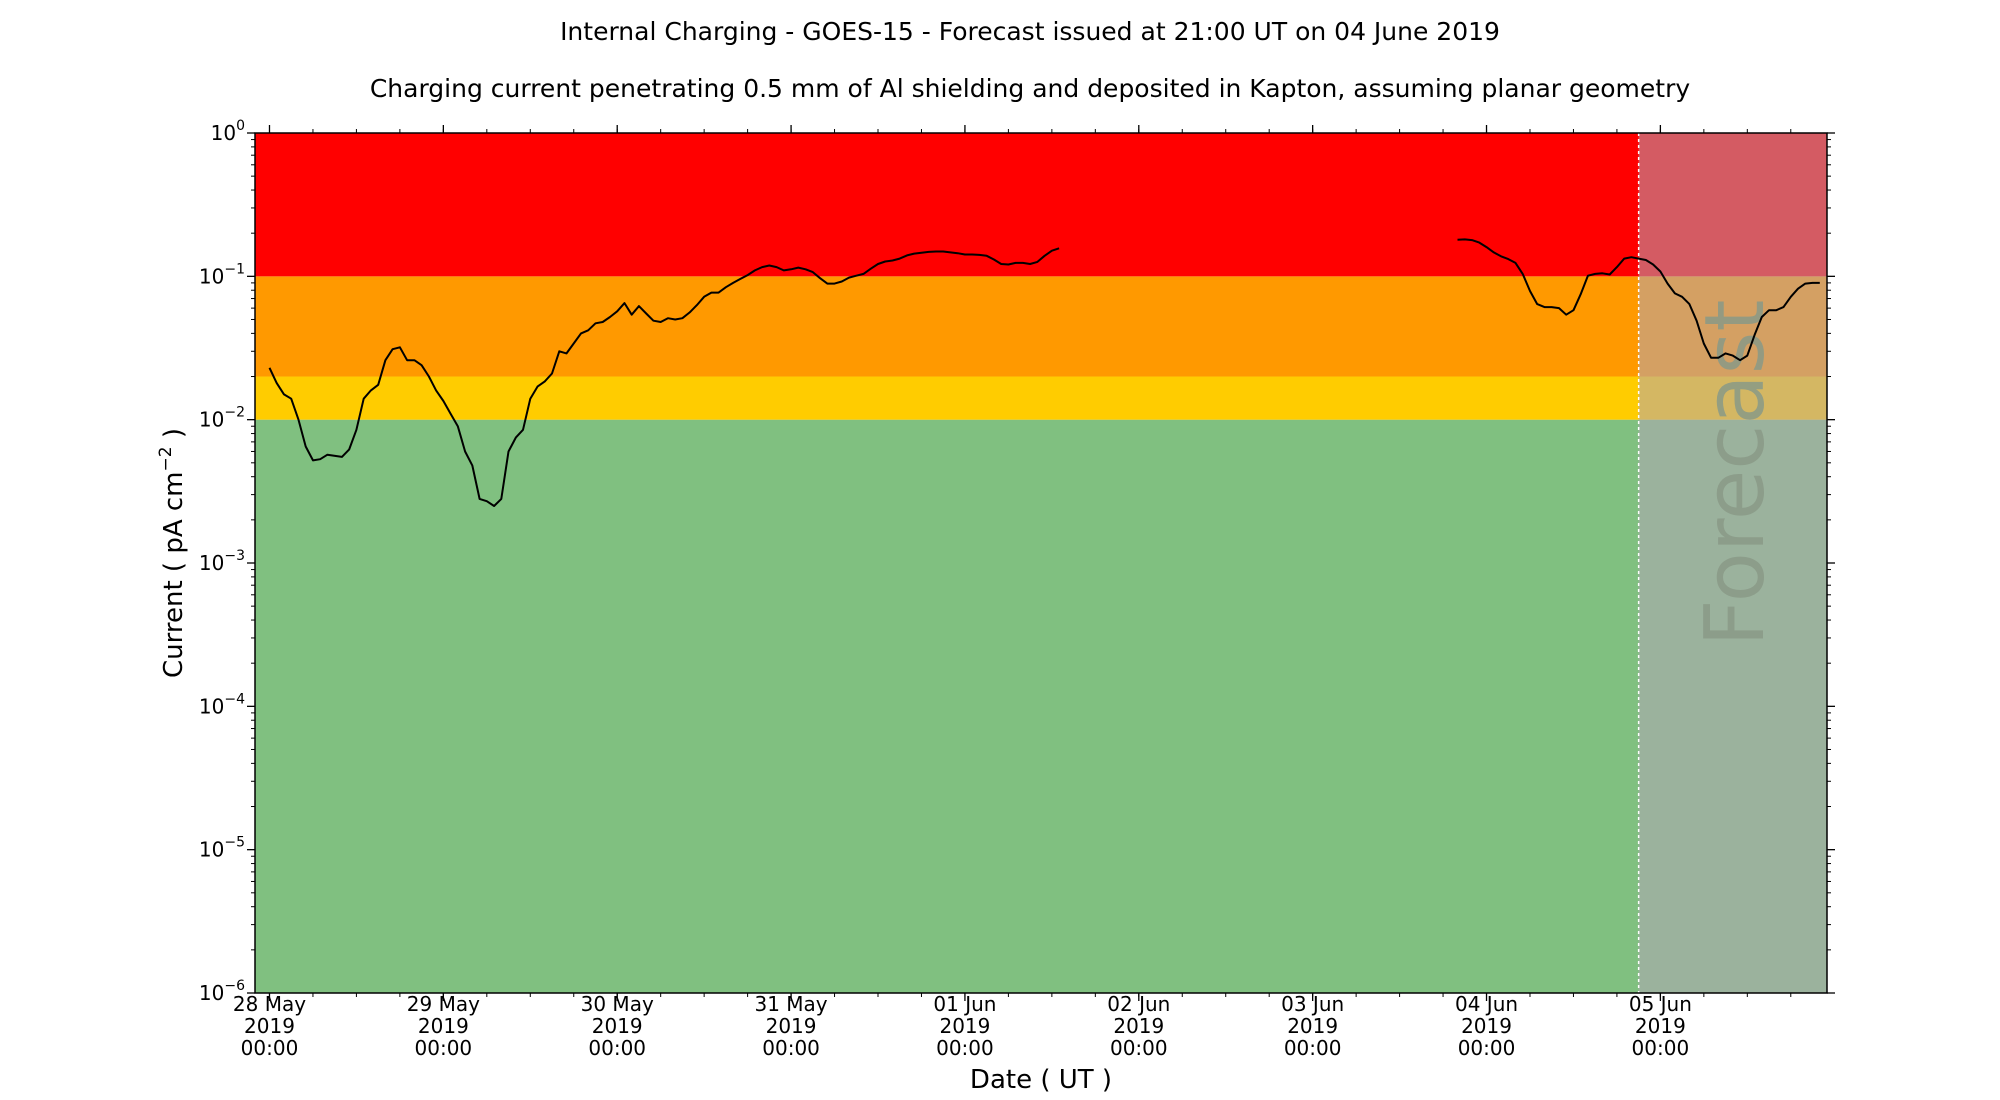 This screenshot has width=2000, height=1100. I want to click on forecast-overlay, so click(1732, 563).